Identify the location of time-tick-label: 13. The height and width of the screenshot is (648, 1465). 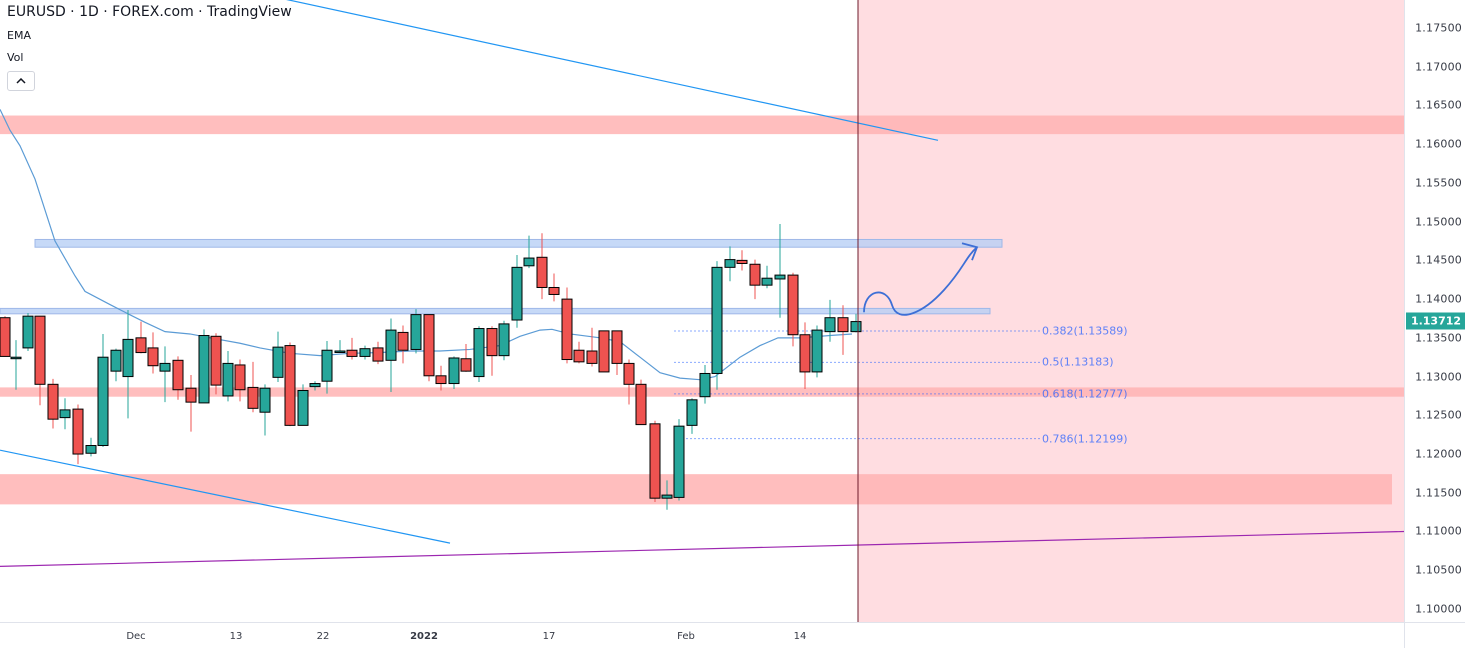
(236, 636).